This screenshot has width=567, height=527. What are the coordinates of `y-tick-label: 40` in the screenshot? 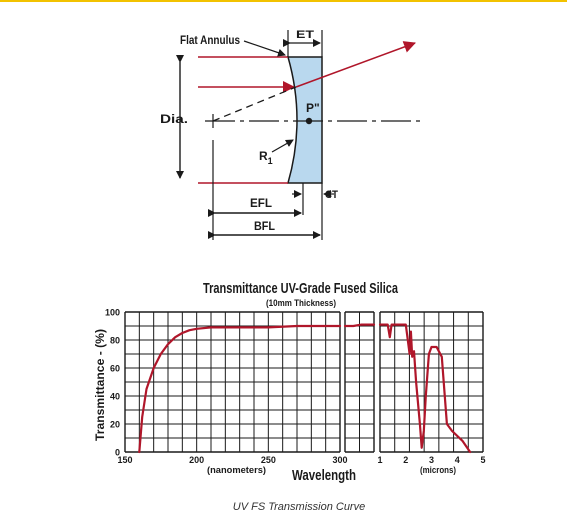 It's located at (115, 397).